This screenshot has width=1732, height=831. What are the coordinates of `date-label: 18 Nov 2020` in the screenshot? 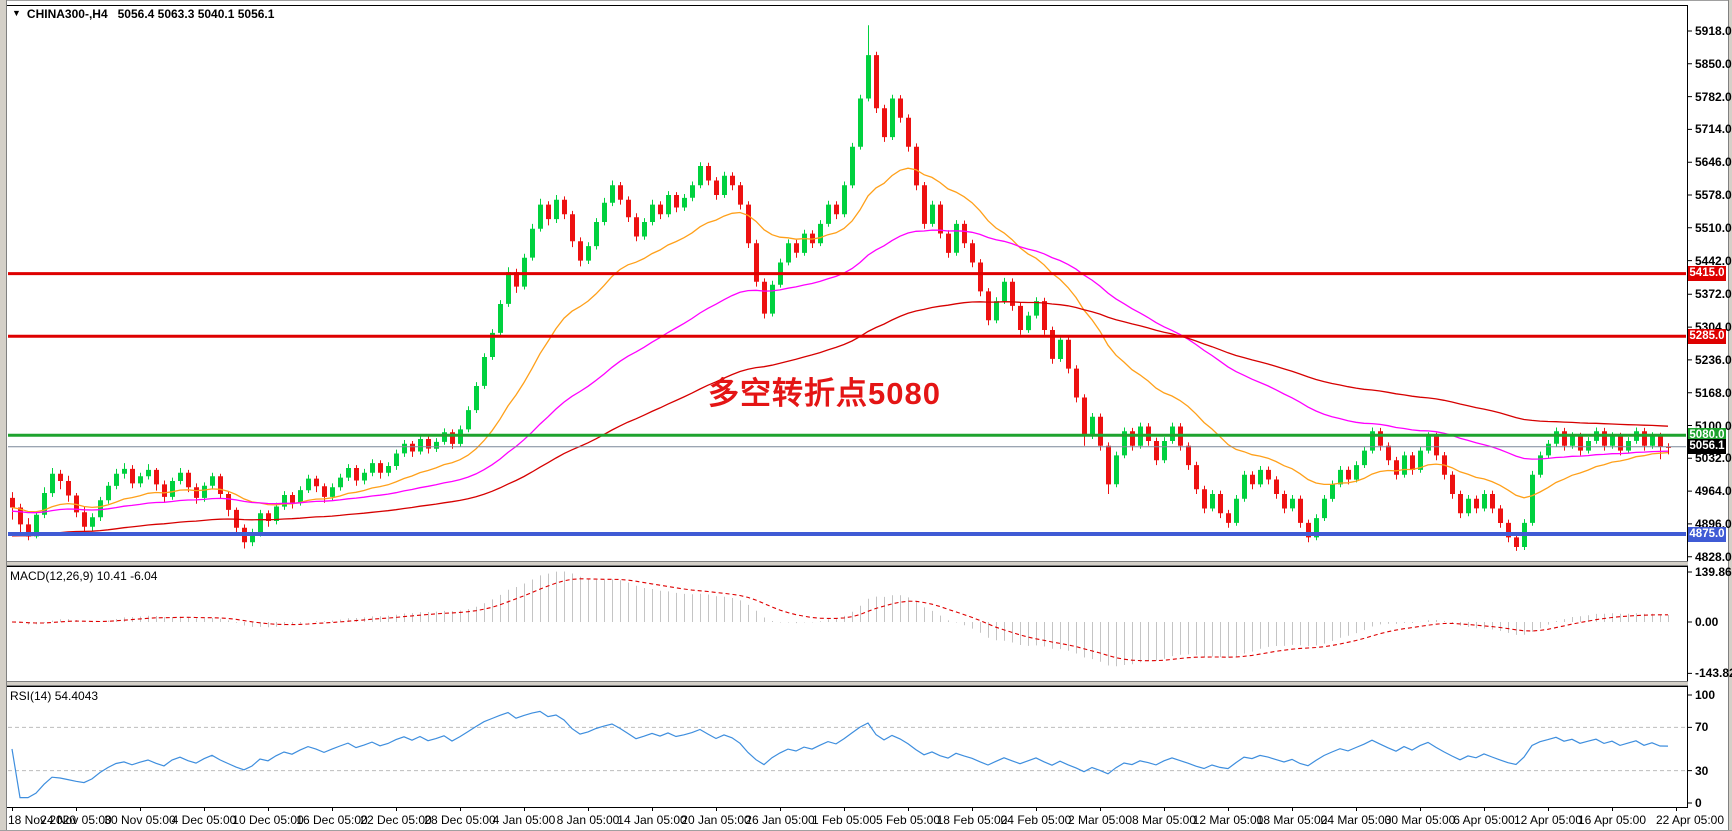 It's located at (42, 820).